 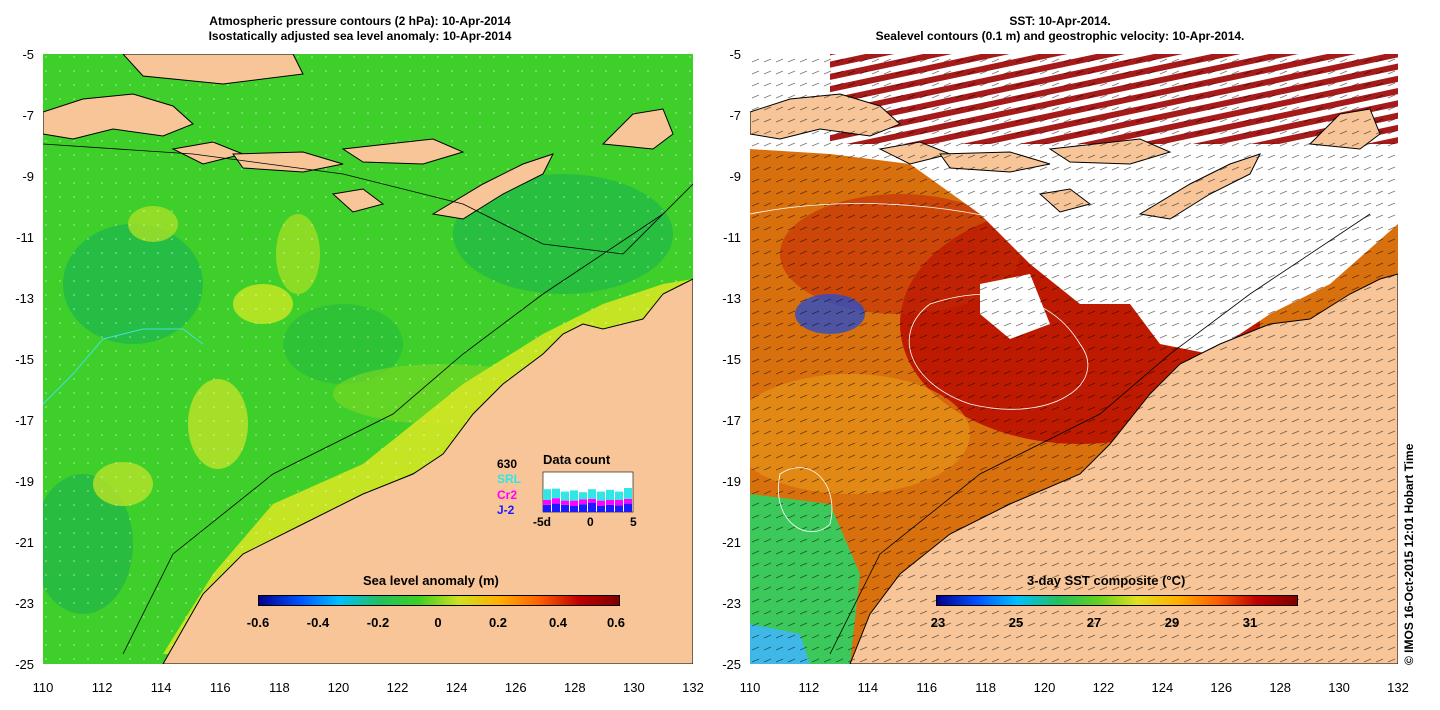 What do you see at coordinates (542, 522) in the screenshot?
I see `data-count-tick-start: -5d` at bounding box center [542, 522].